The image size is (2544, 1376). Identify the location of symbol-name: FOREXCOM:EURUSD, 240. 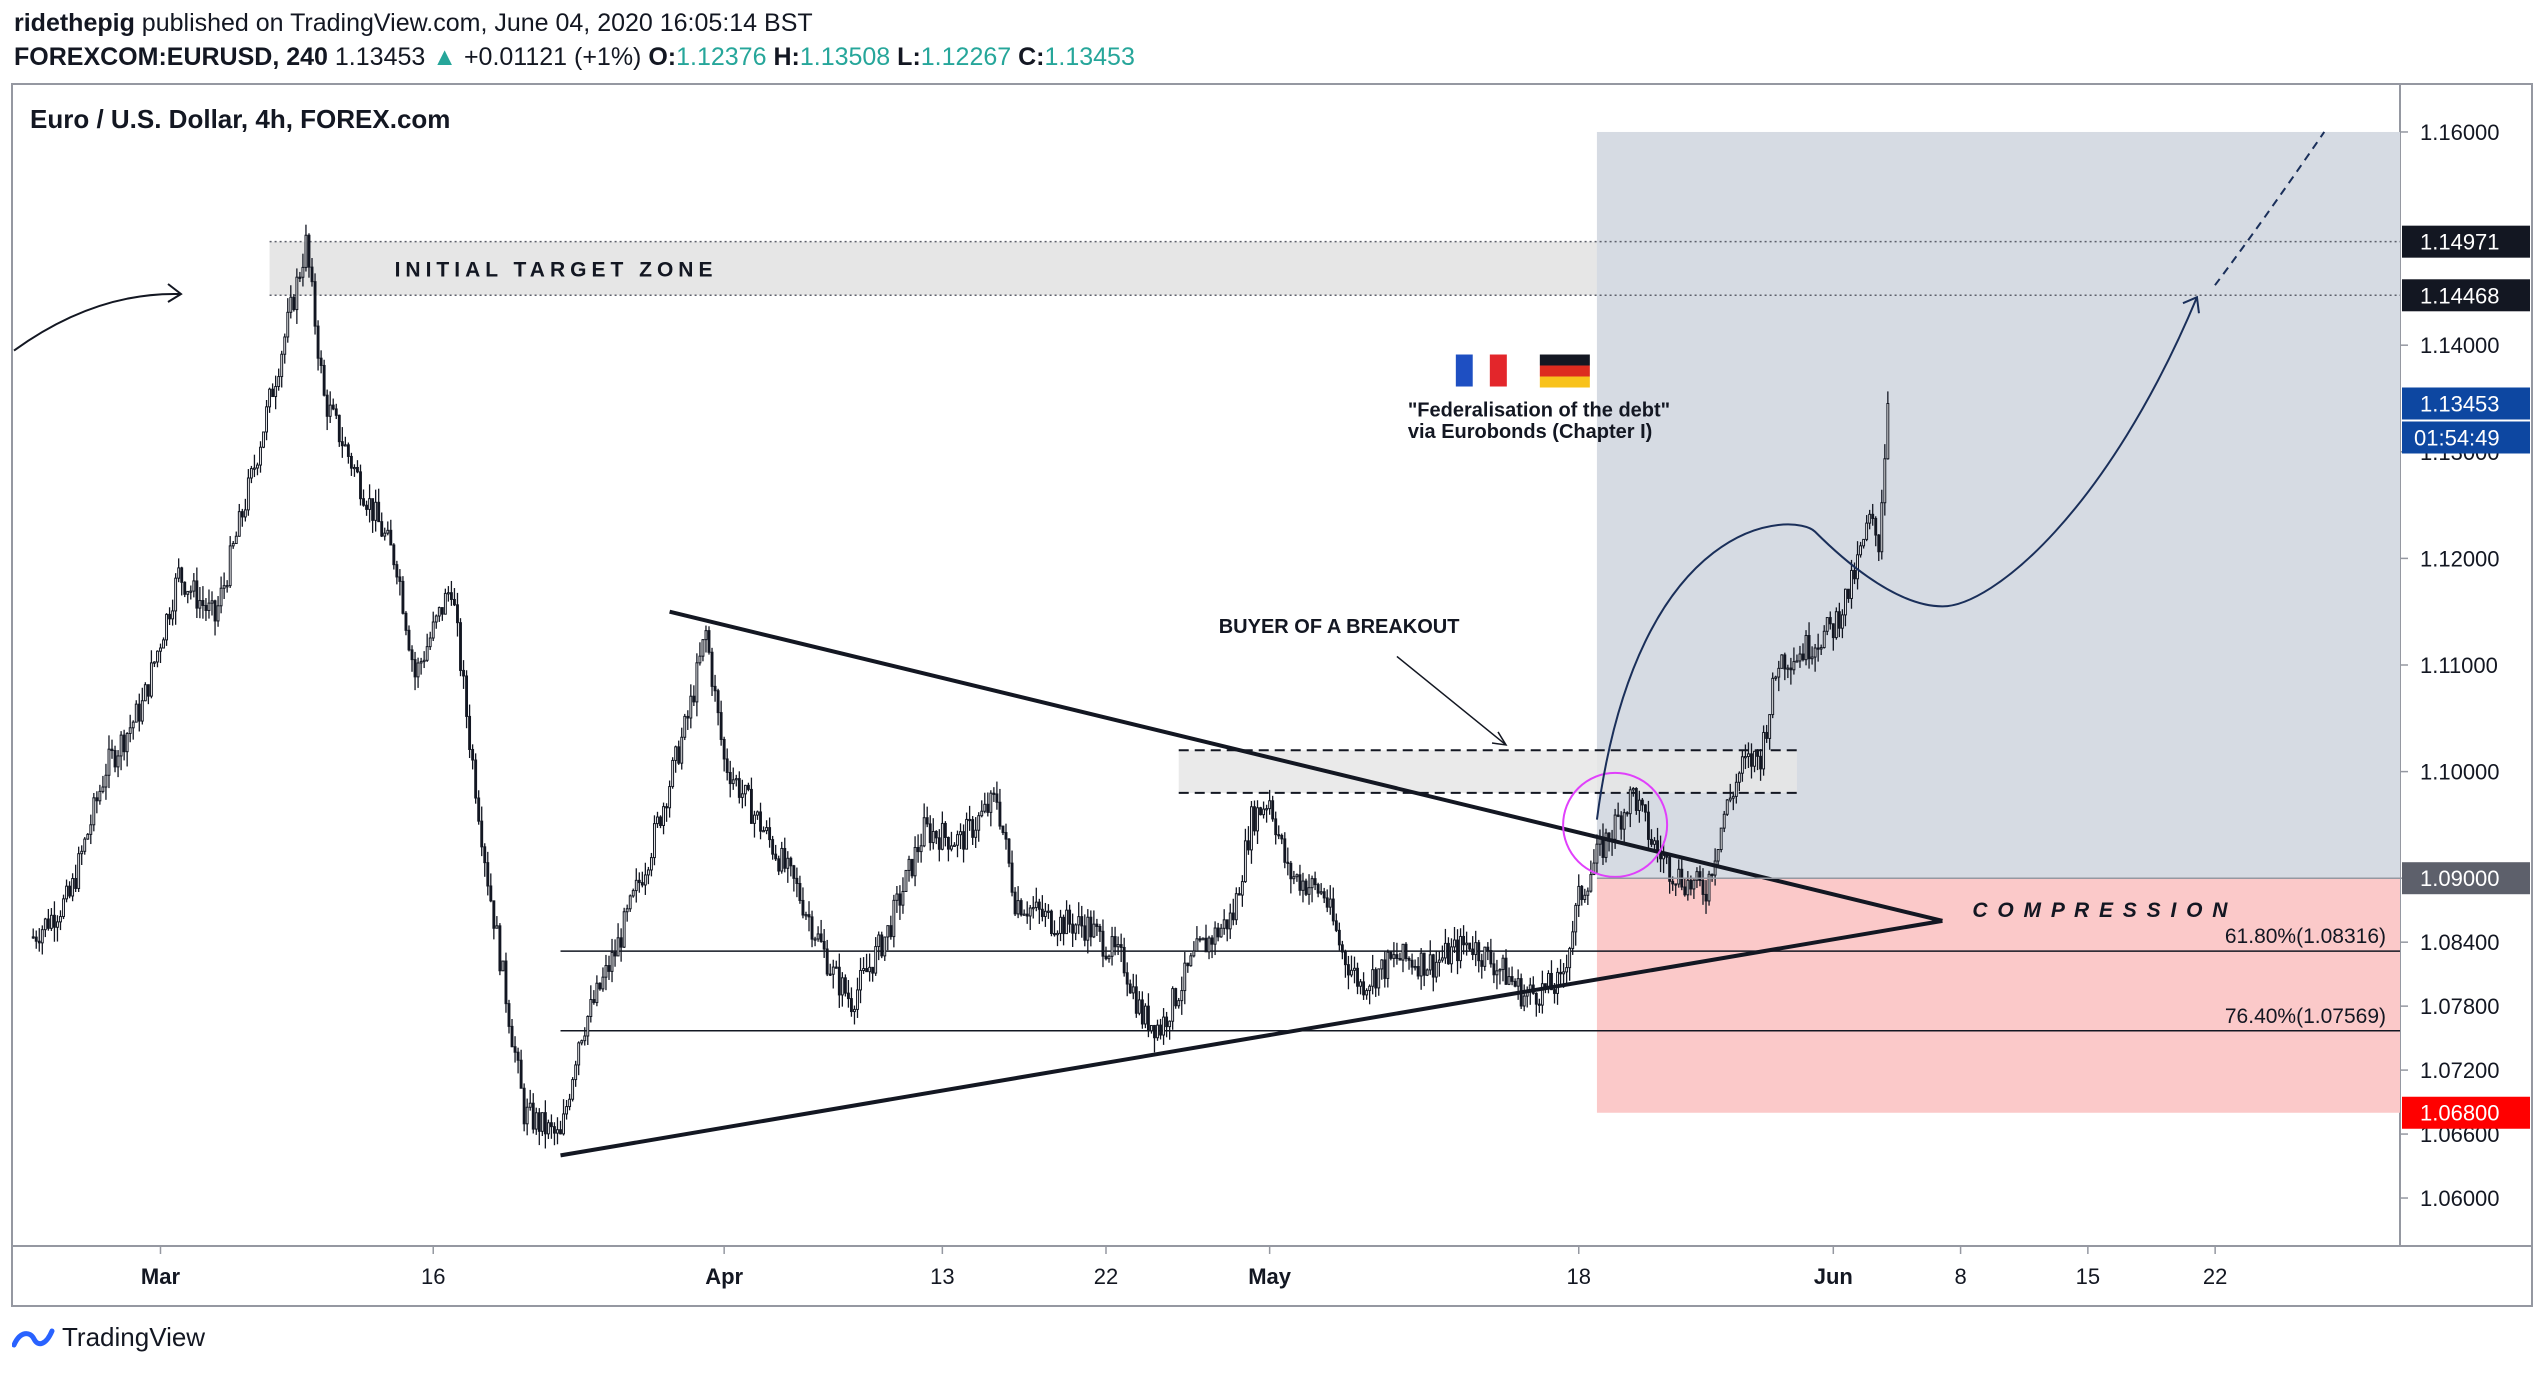
(171, 57).